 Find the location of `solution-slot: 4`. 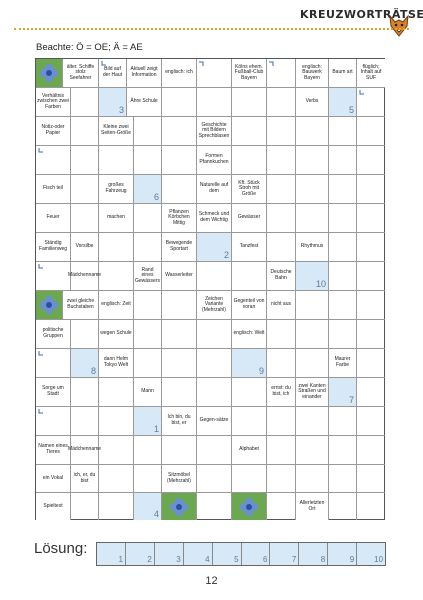

solution-slot: 4 is located at coordinates (198, 554).